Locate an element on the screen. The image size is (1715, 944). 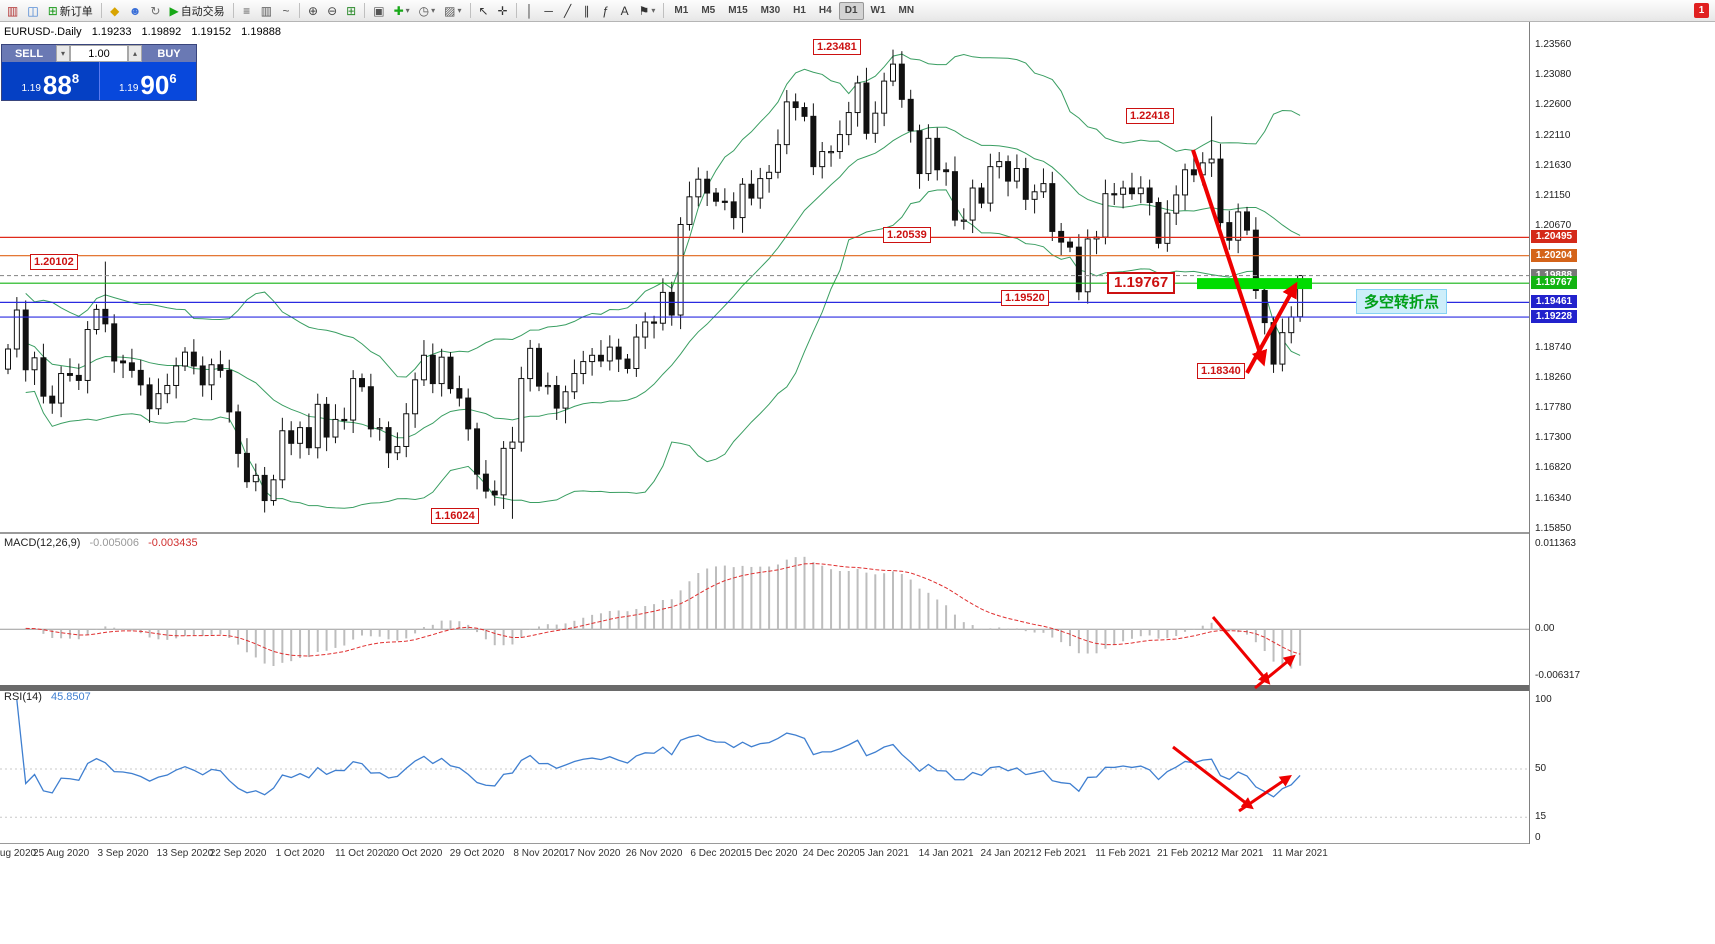
tile-windows-icon: ⊞ is located at coordinates (351, 11).